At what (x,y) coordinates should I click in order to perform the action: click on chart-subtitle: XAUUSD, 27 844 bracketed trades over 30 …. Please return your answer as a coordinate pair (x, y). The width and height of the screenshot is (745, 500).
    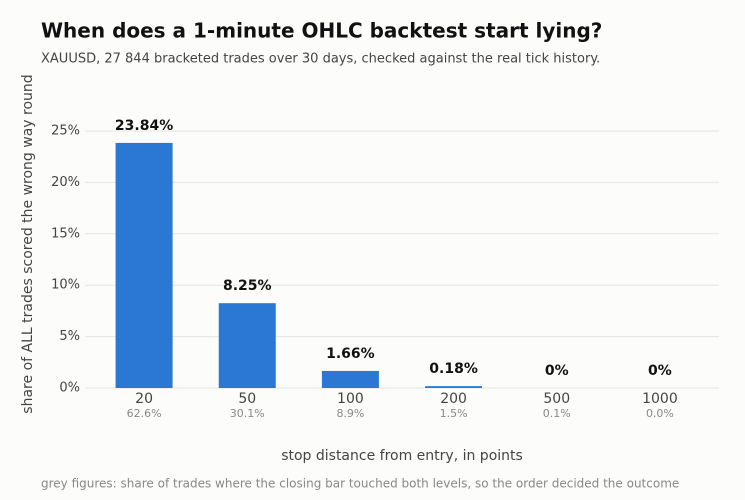
    Looking at the image, I should click on (320, 59).